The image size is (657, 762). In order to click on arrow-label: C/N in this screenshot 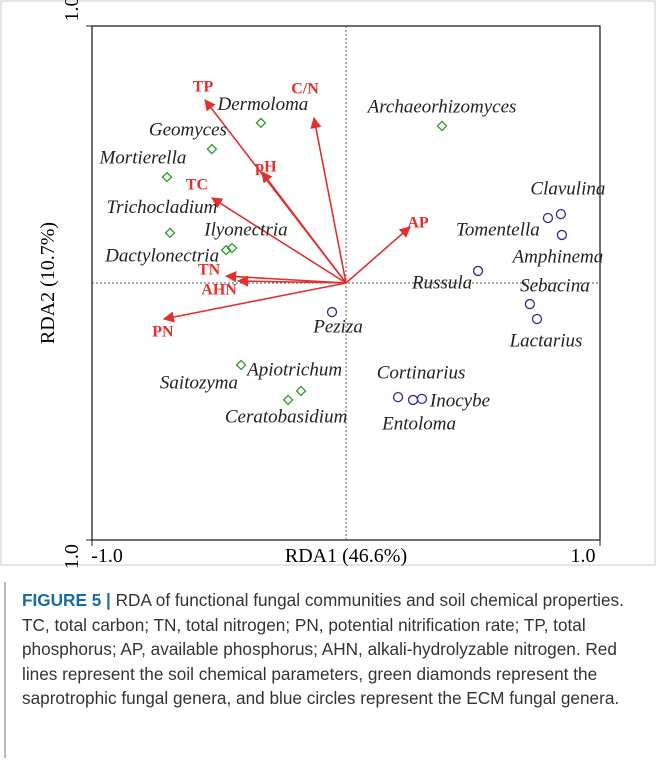, I will do `click(305, 89)`.